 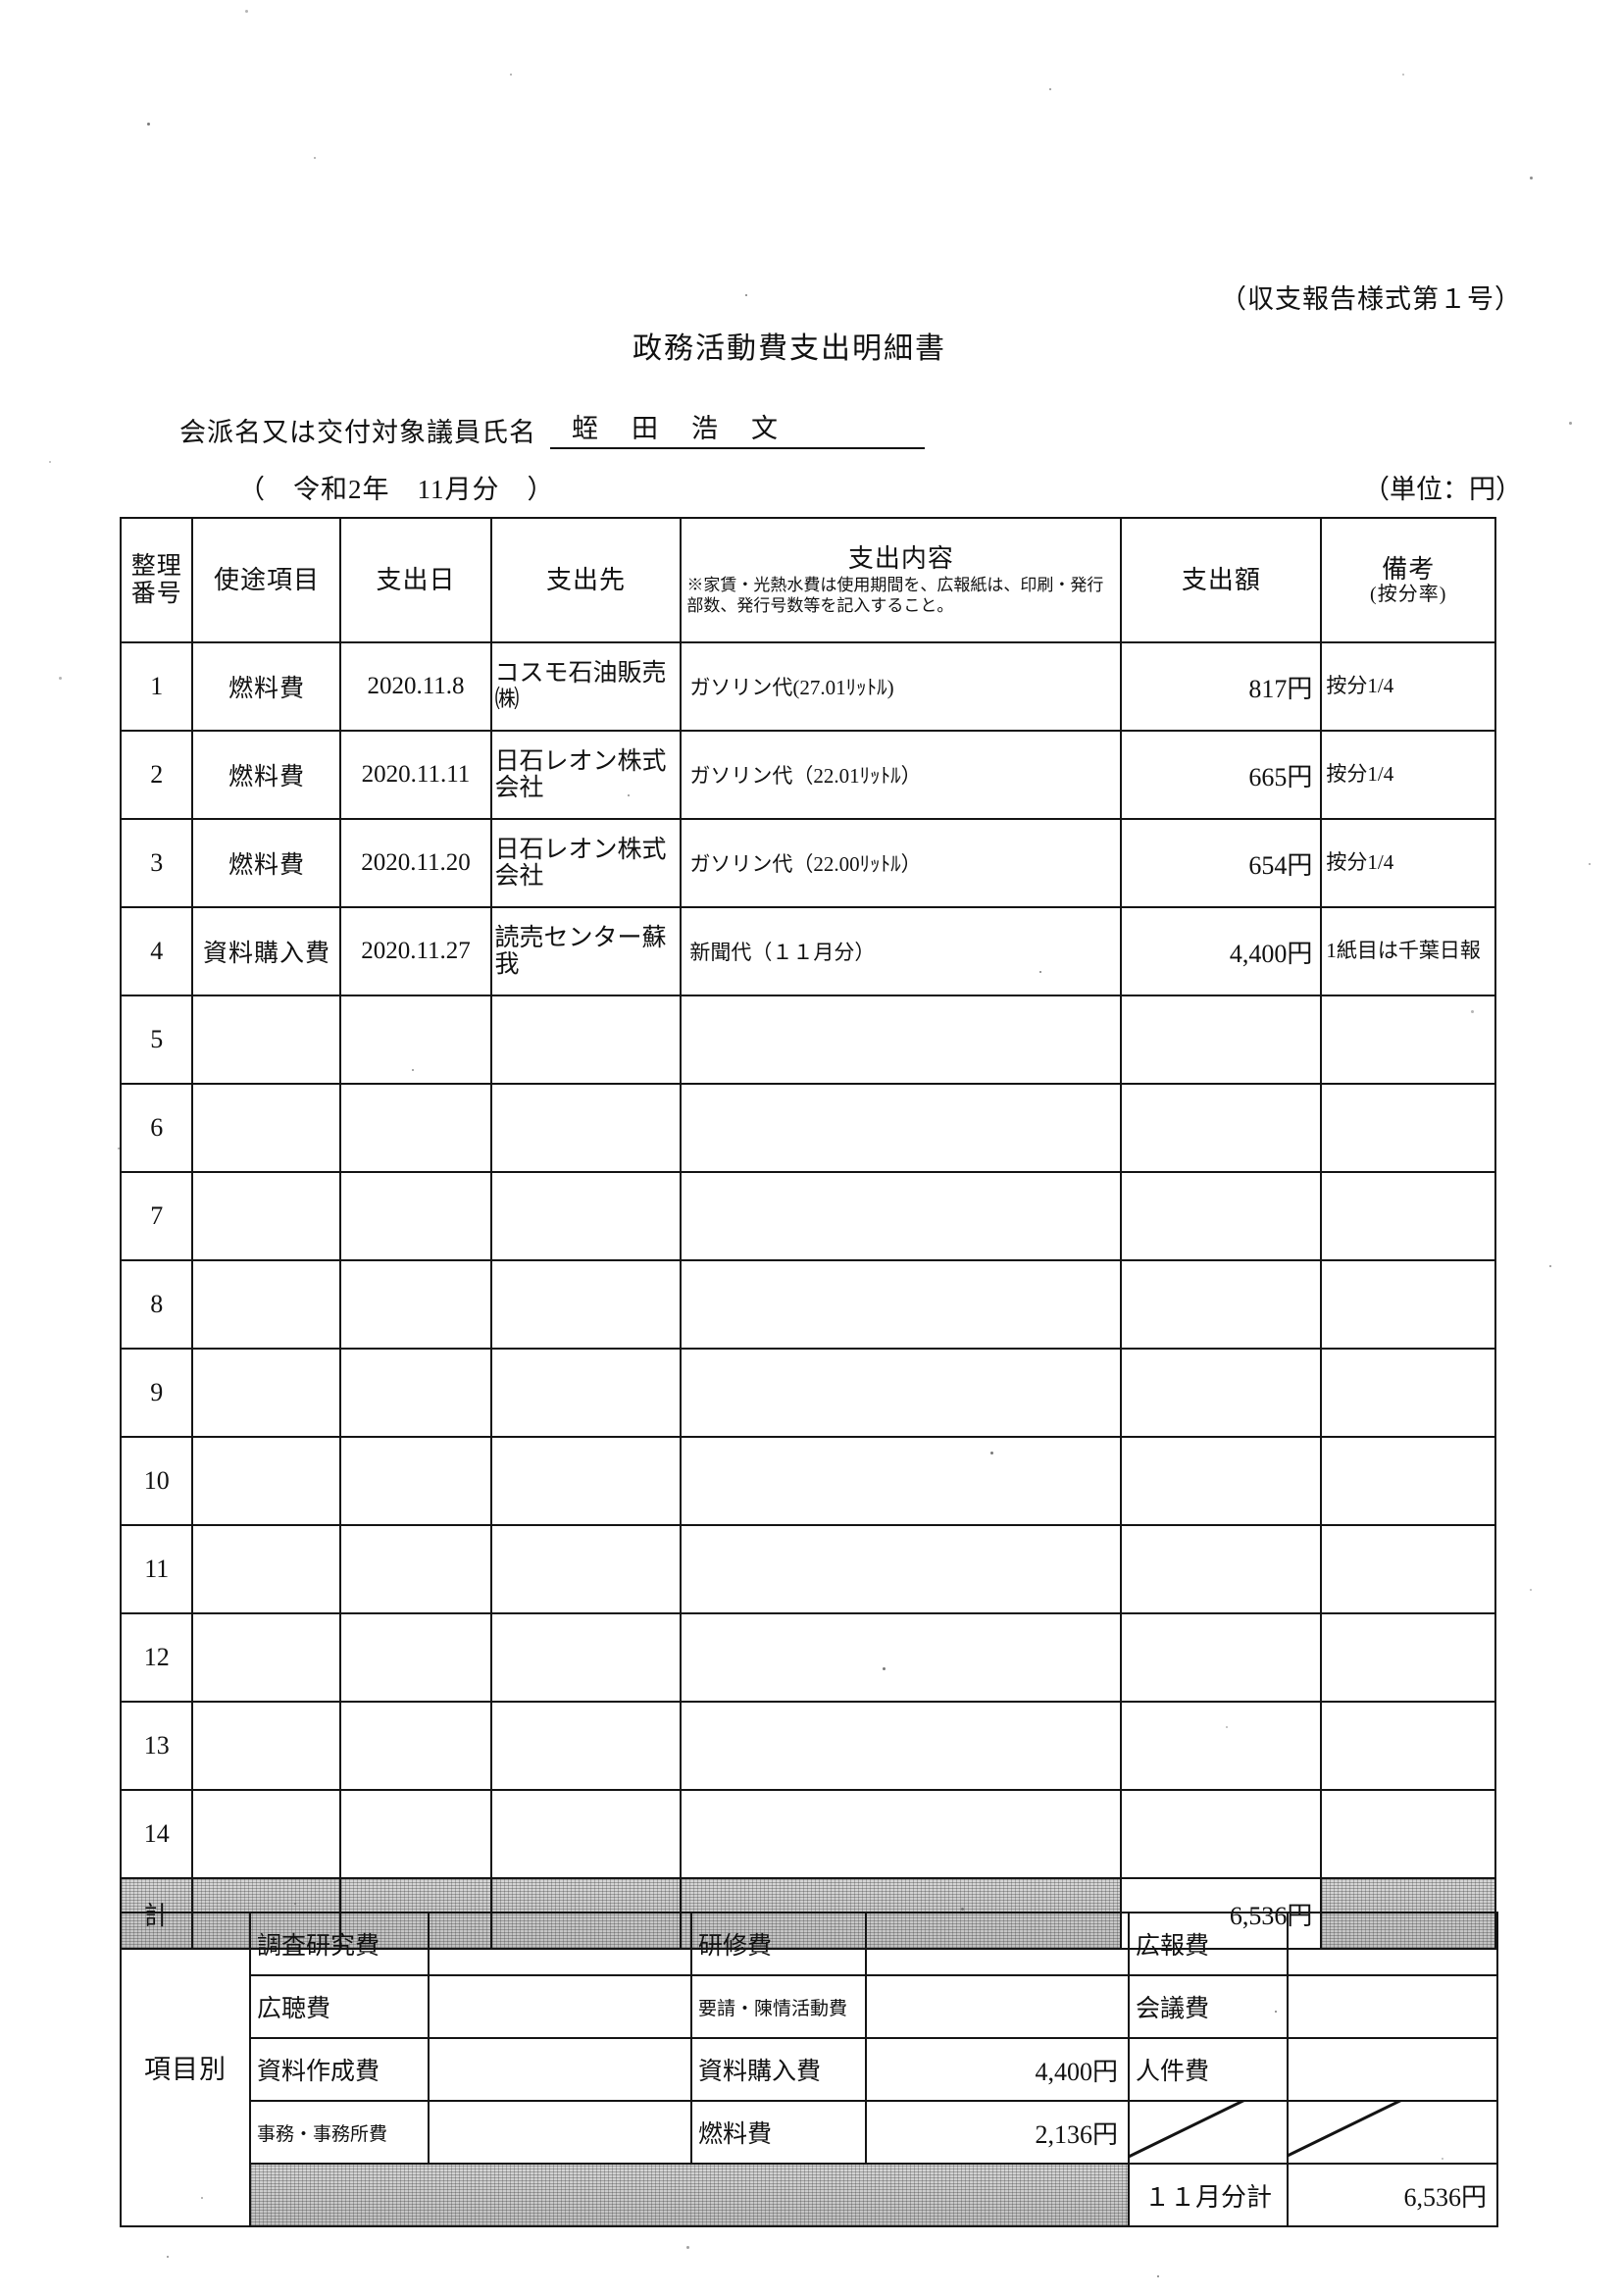 I want to click on table-row: 5, so click(x=807, y=1040).